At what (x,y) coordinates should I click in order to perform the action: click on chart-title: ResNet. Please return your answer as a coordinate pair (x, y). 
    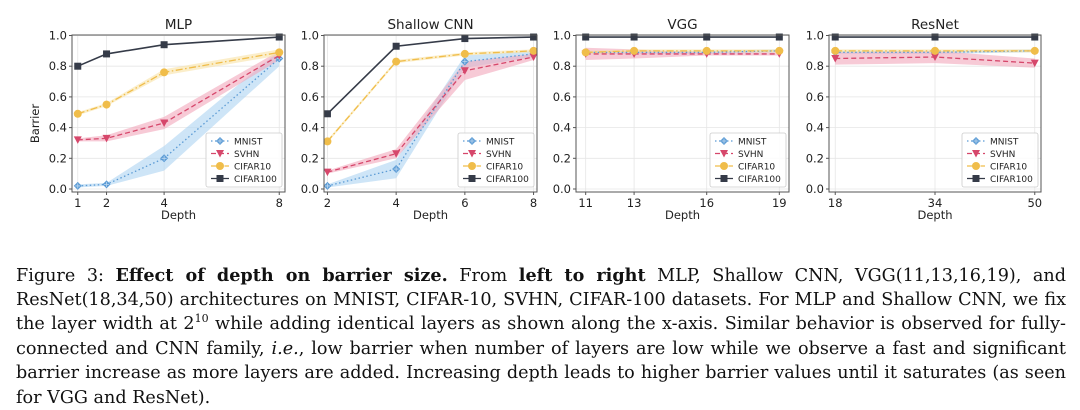
    Looking at the image, I should click on (935, 25).